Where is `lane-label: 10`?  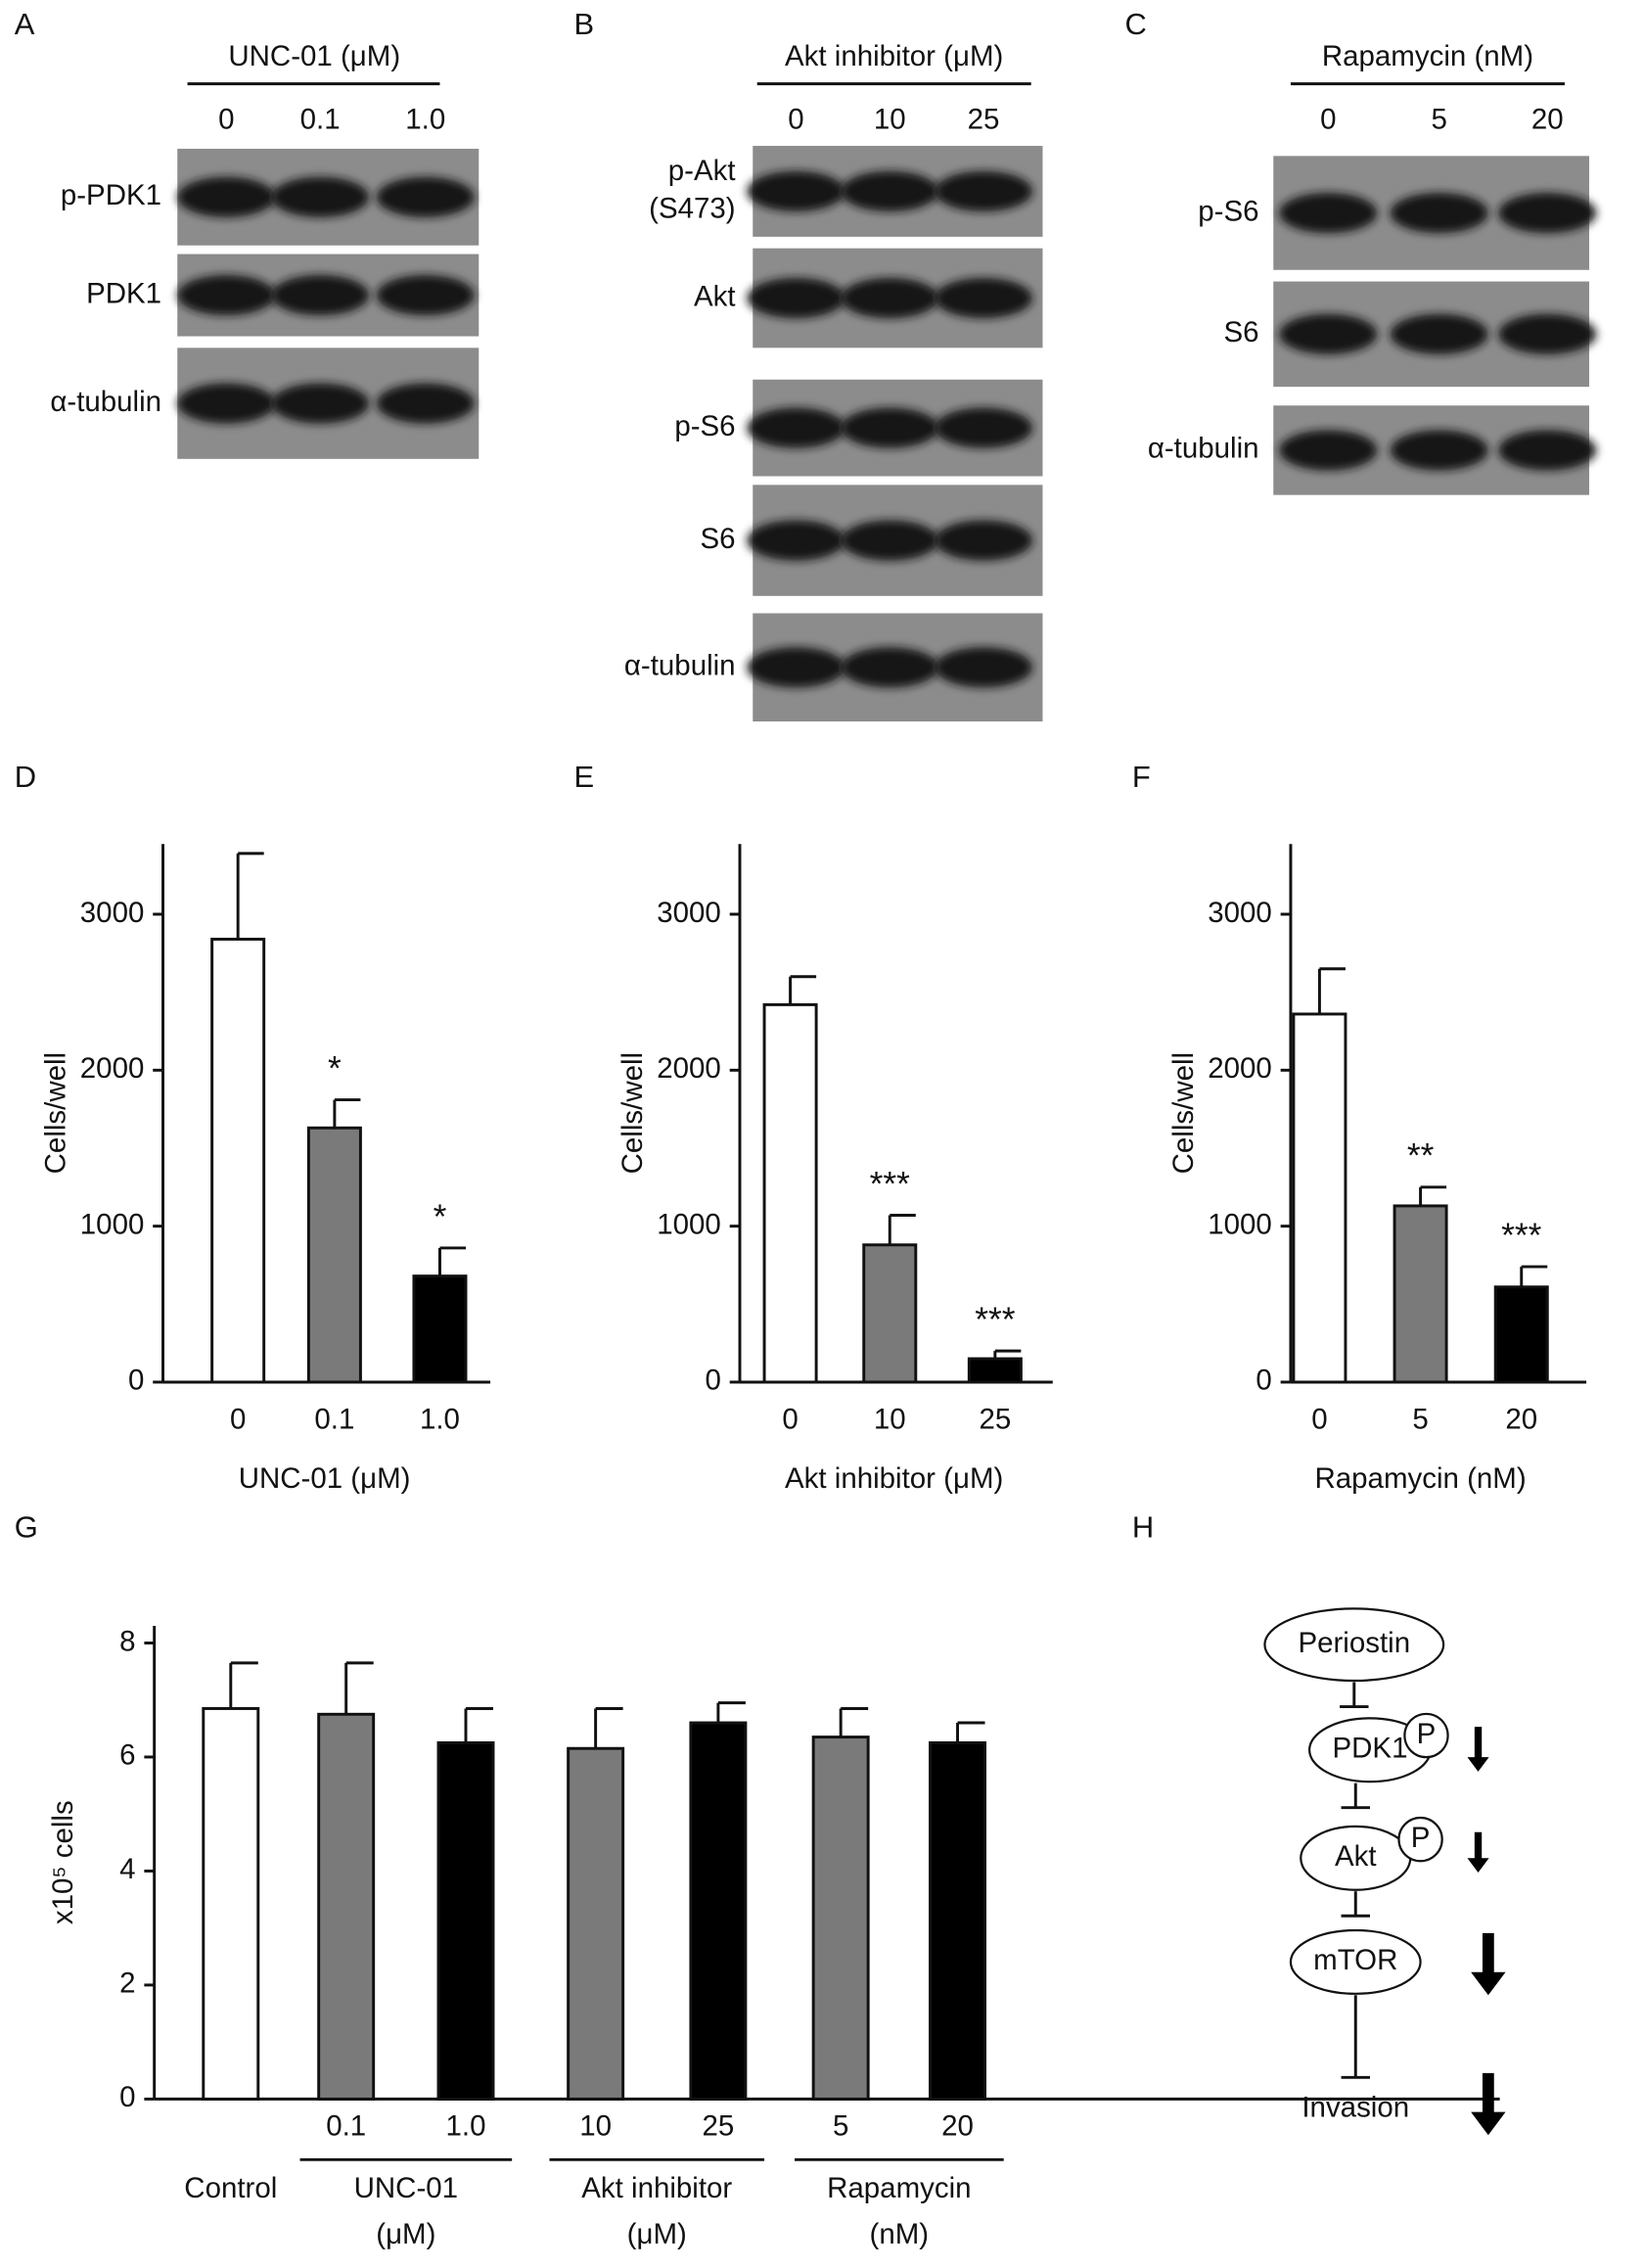
lane-label: 10 is located at coordinates (890, 120).